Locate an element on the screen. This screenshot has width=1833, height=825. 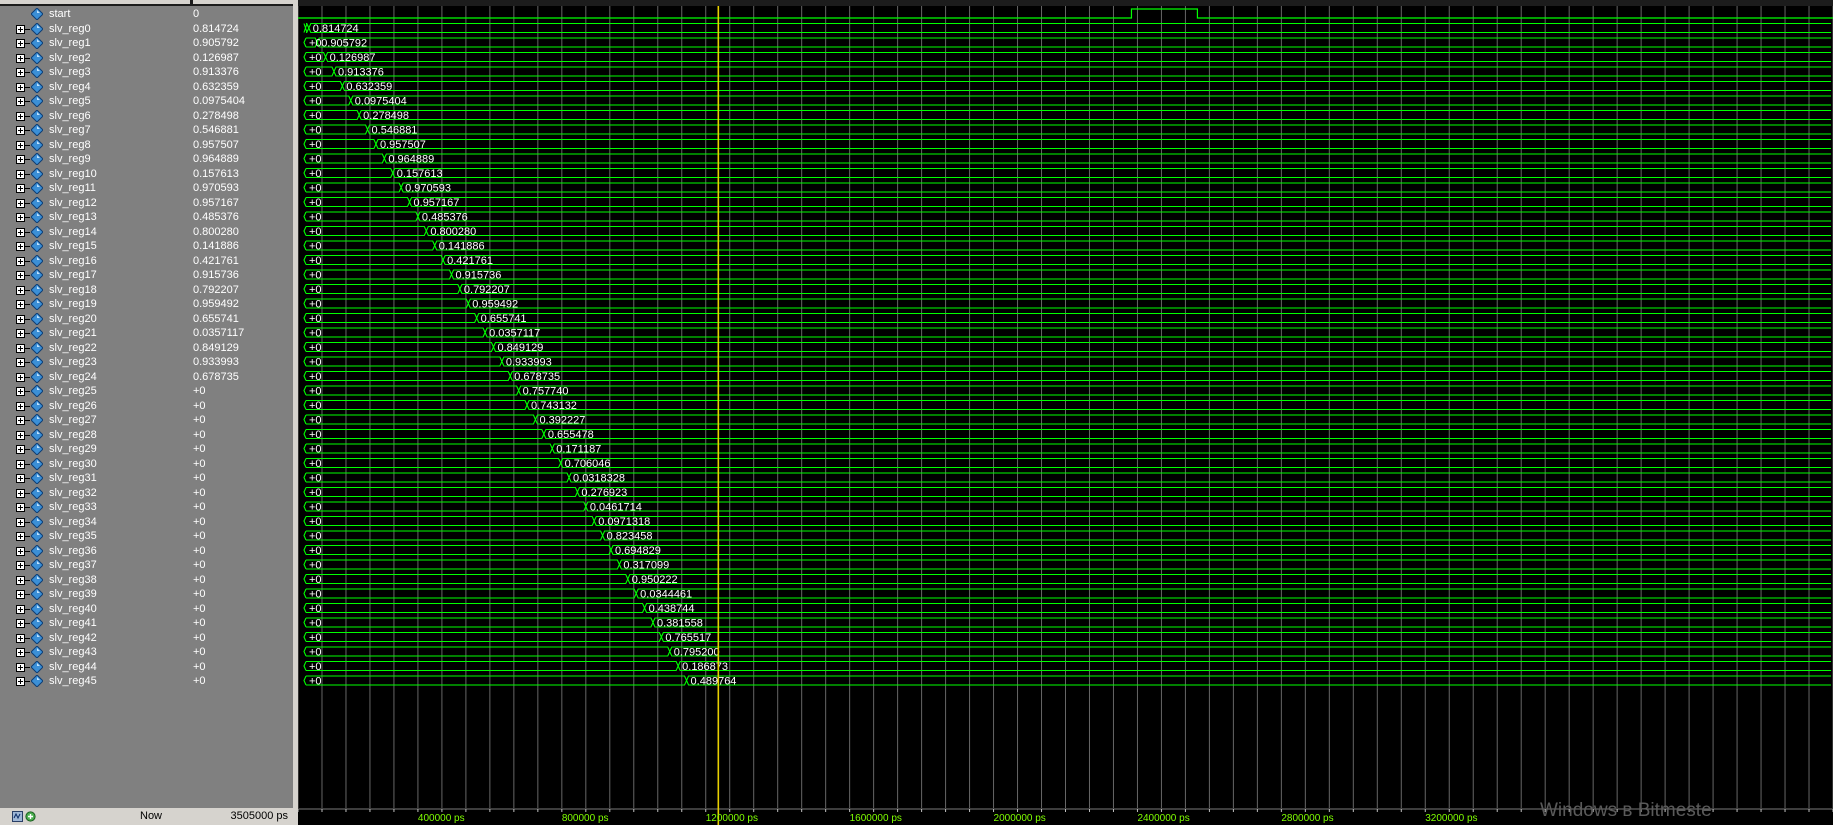
value-row-slv_reg39: +0 is located at coordinates (241, 594).